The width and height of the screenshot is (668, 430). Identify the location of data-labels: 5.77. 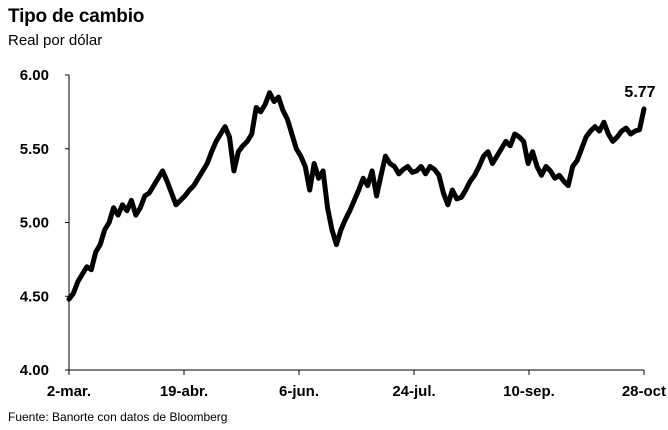
(639, 92).